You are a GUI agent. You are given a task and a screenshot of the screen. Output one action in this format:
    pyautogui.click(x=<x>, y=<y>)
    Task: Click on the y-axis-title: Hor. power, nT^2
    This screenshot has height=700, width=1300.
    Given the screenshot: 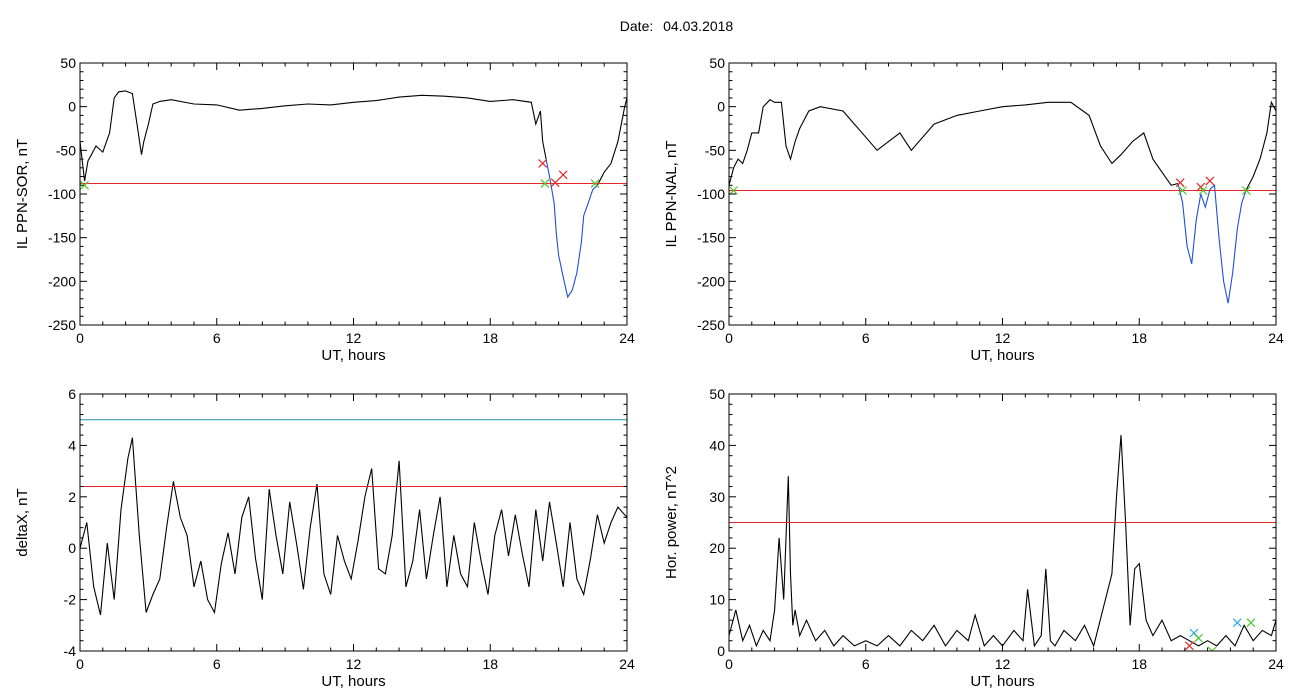 What is the action you would take?
    pyautogui.click(x=671, y=522)
    